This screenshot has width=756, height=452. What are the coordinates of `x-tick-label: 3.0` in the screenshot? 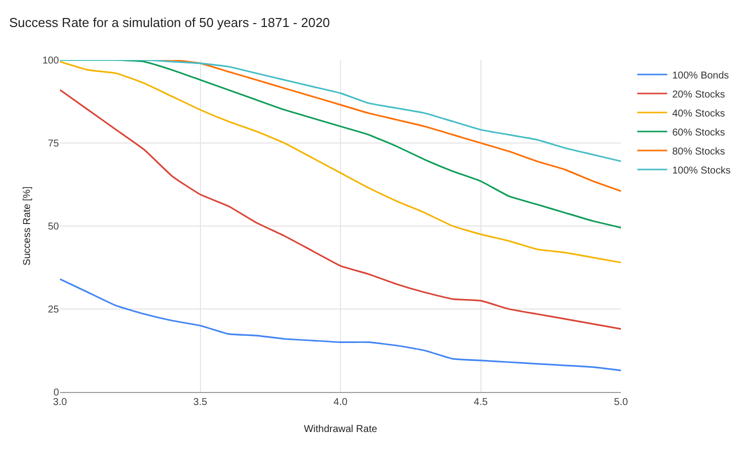 It's located at (60, 402).